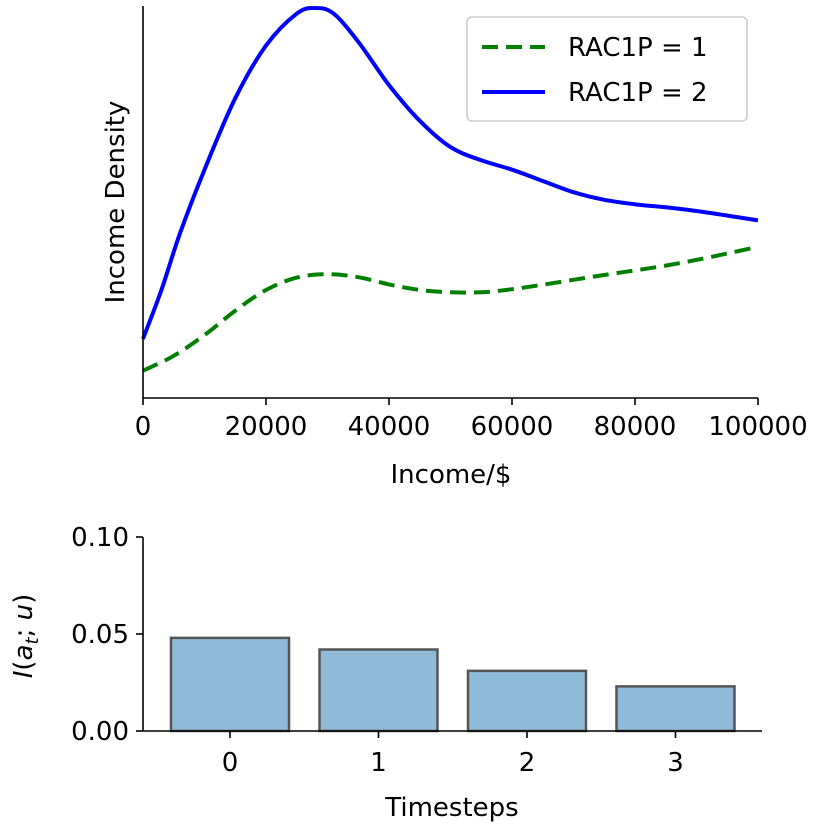  Describe the element at coordinates (757, 427) in the screenshot. I see `x-tick-label: 100000` at that location.